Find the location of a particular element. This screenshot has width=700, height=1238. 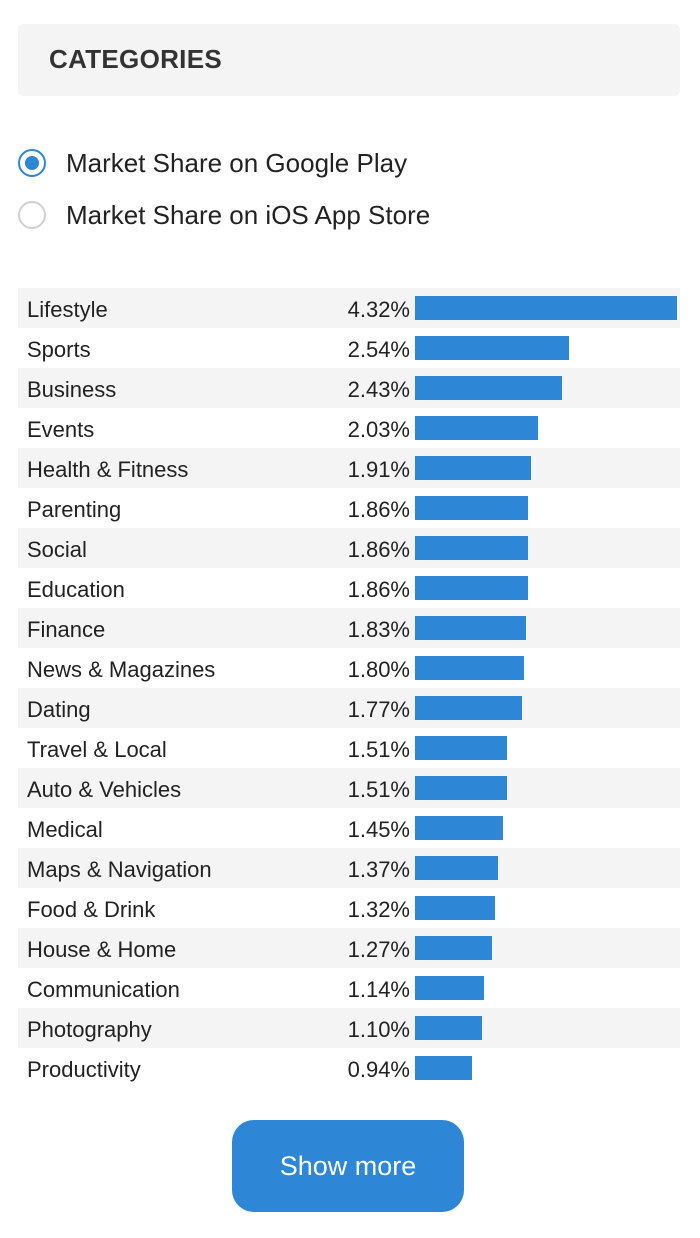

show-more-button: Show more is located at coordinates (348, 1166).